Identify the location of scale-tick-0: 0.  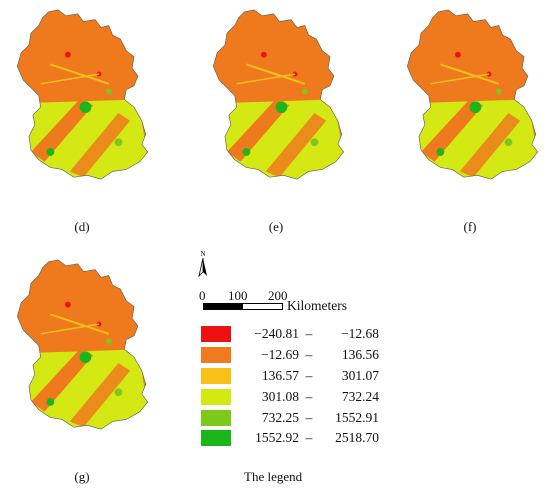
(202, 295).